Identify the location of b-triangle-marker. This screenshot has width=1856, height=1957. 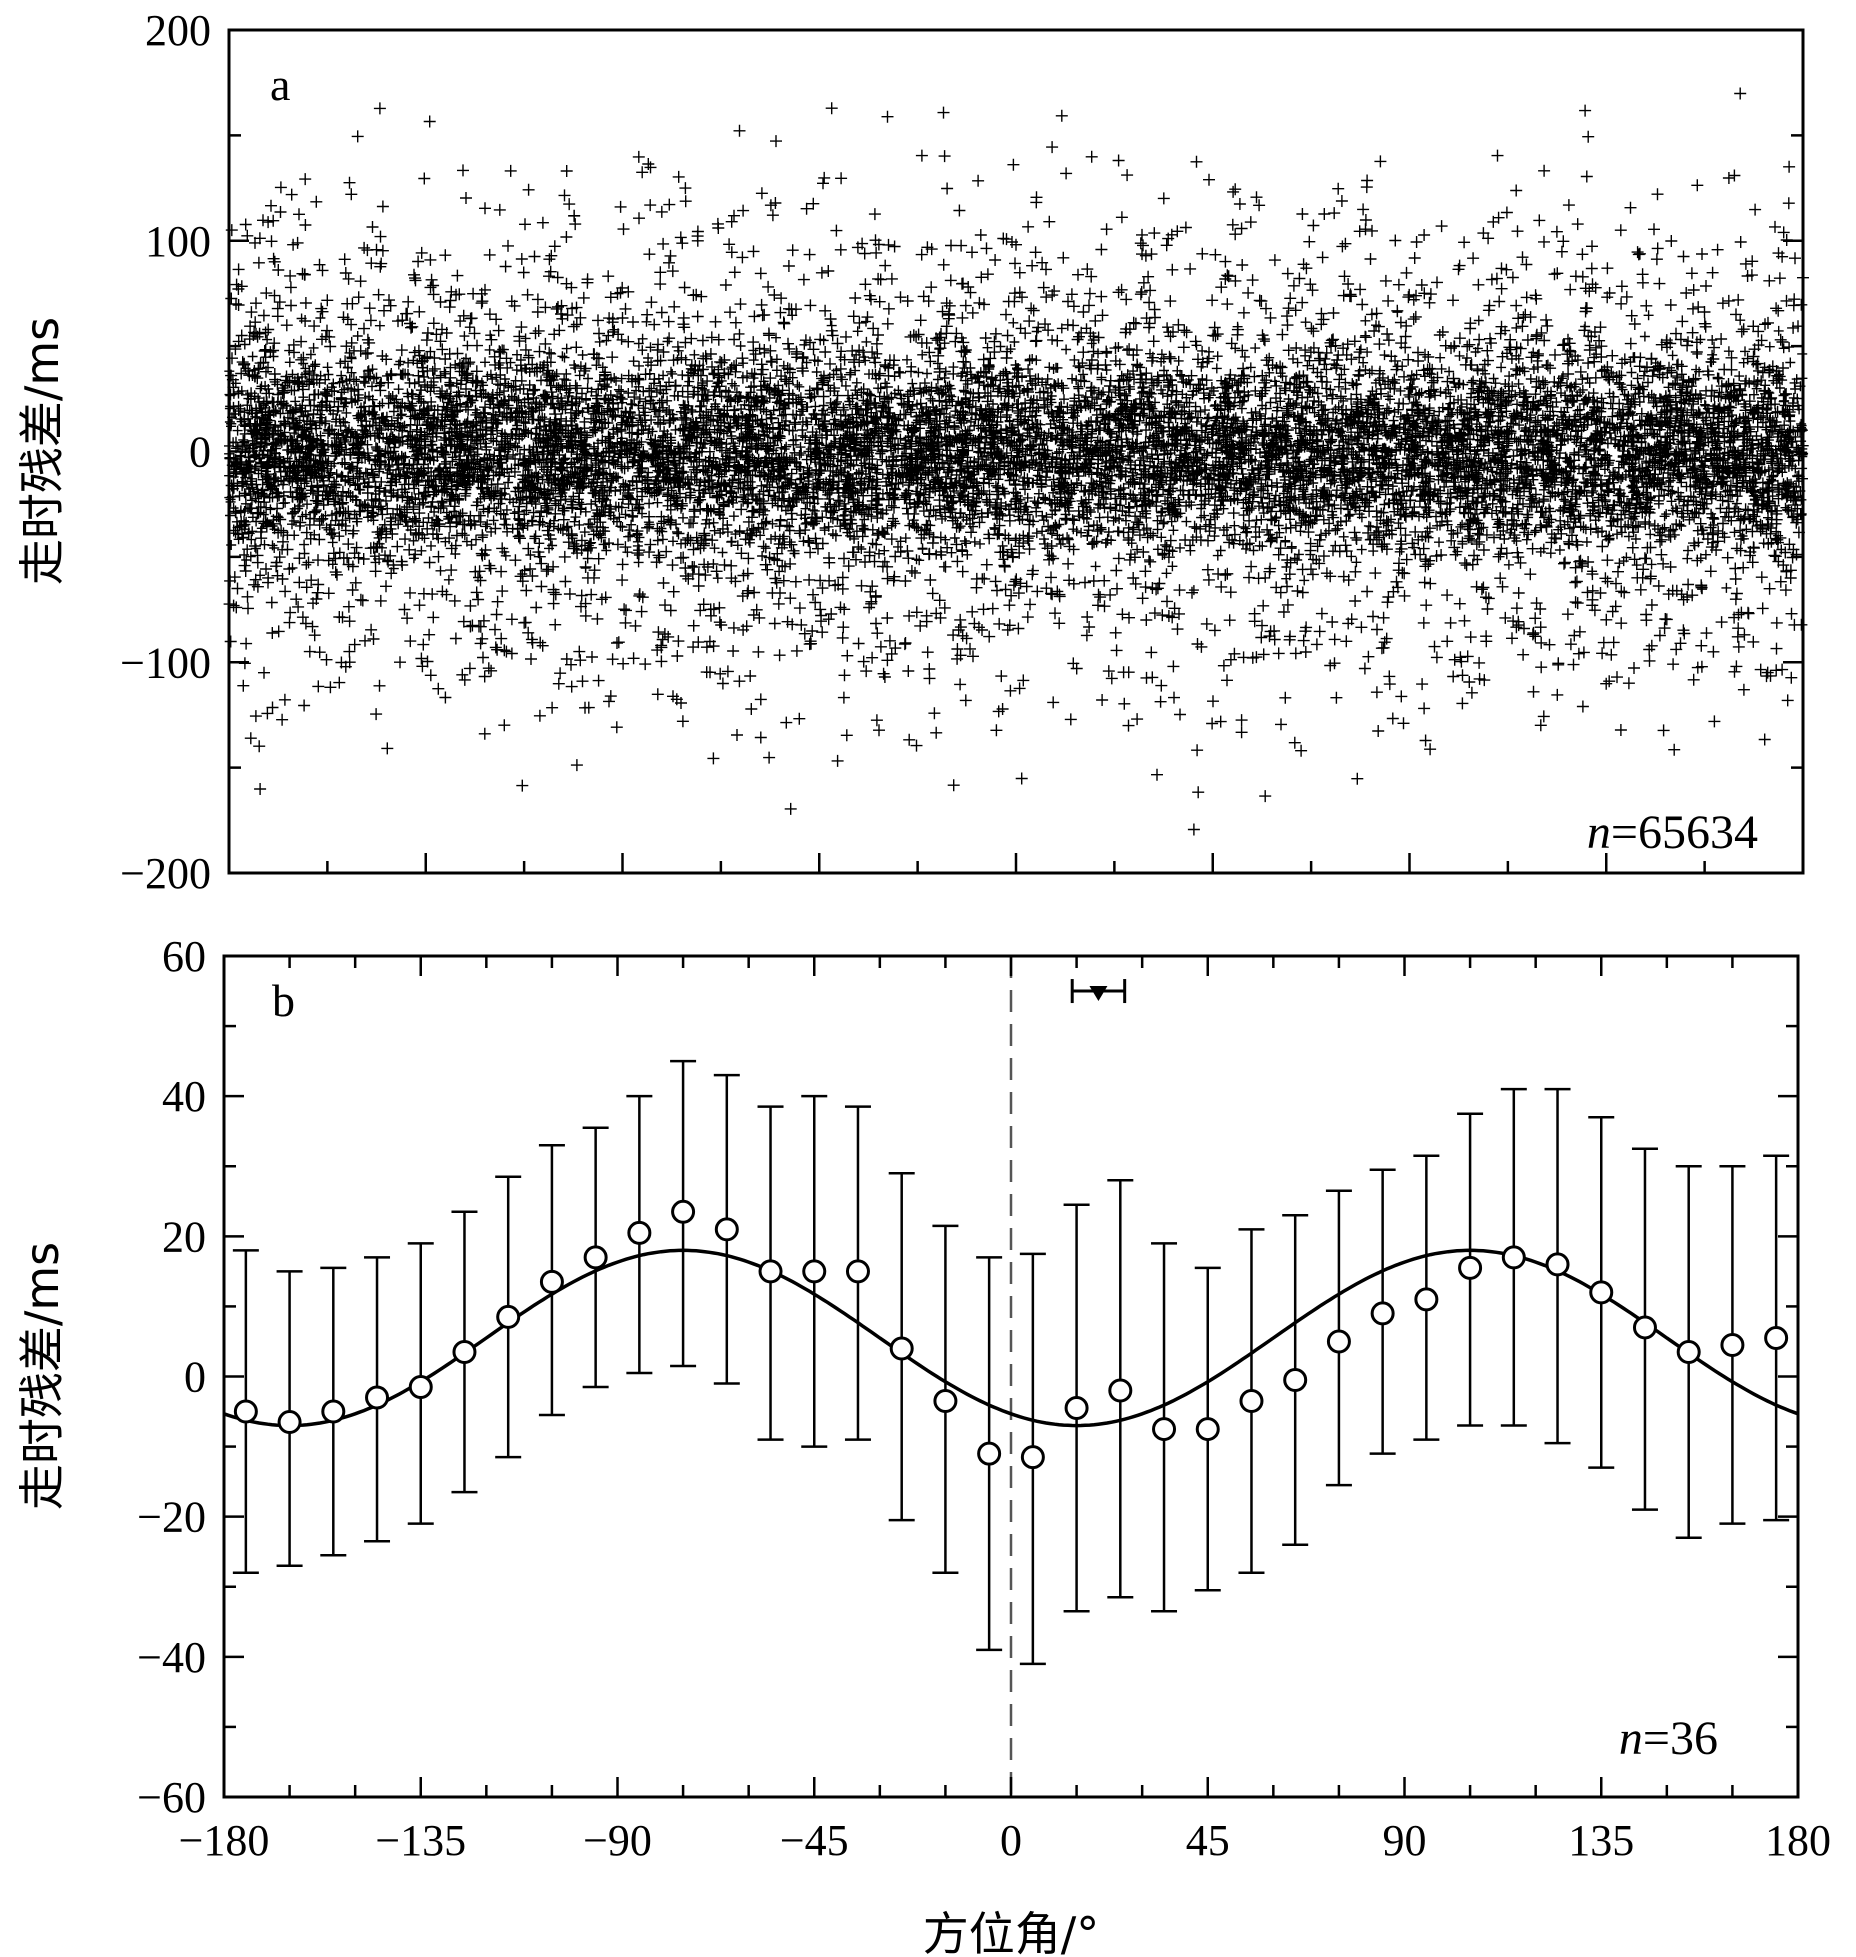
(1098, 991).